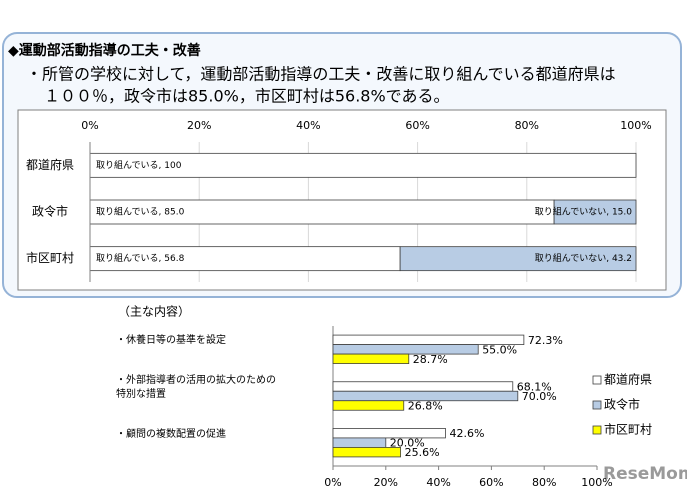 The width and height of the screenshot is (687, 498). I want to click on subtitle: （主な内容）, so click(154, 311).